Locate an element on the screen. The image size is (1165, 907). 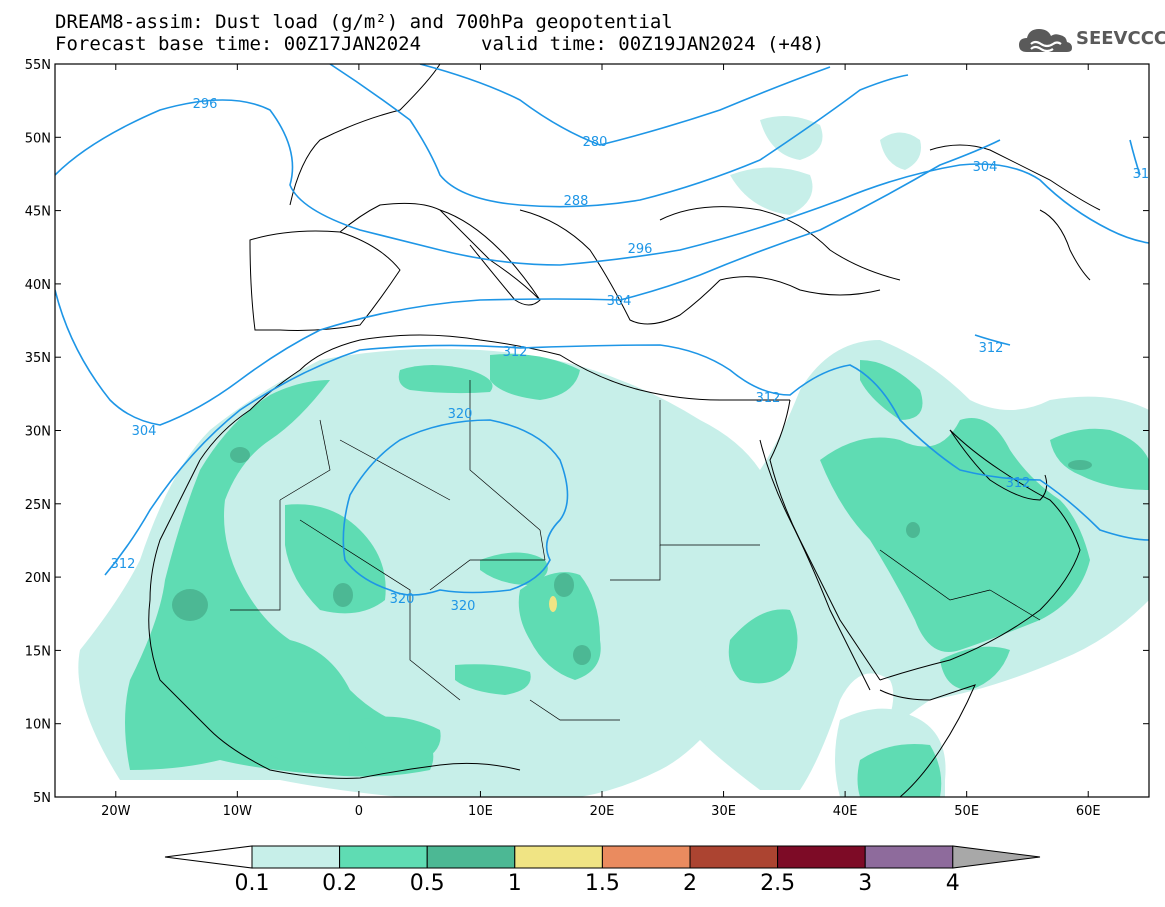
colorbar-level-label: 0.2 is located at coordinates (340, 883).